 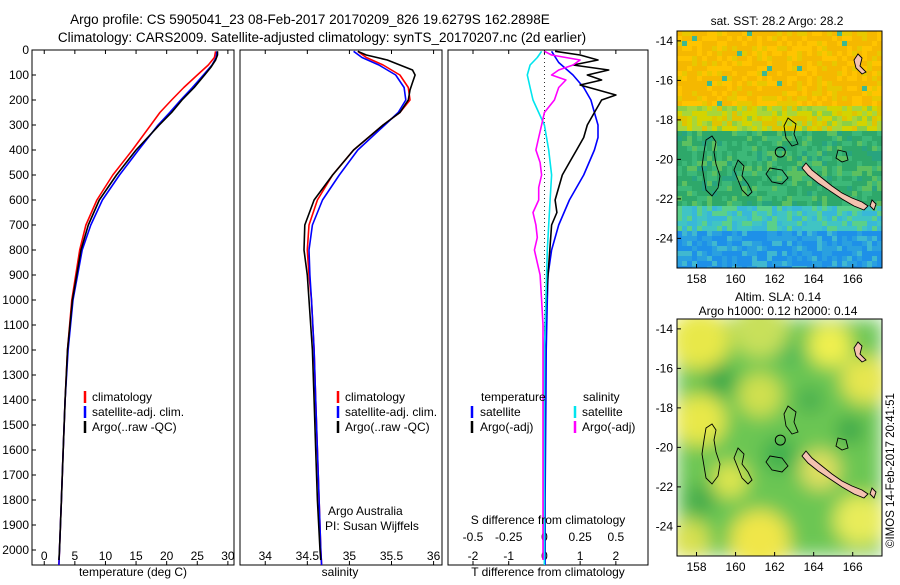 I want to click on loyalty-island-outline, so click(x=842, y=156).